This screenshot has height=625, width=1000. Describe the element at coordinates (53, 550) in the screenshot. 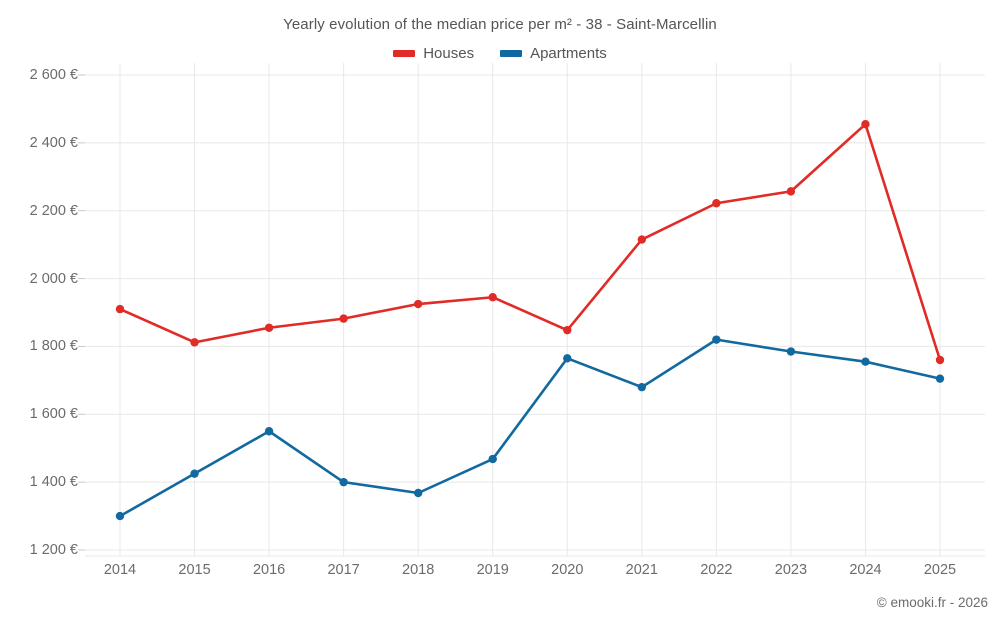

I see `y-axis-tick-label: 1 200 €` at that location.